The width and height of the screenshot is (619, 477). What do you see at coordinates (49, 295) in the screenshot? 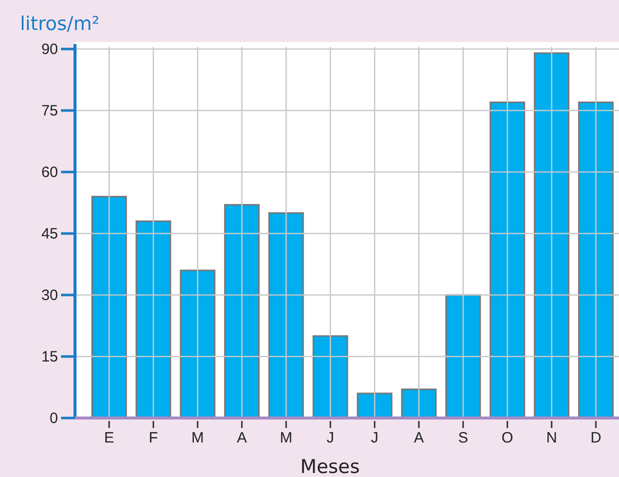
I see `y-tick-label: 30` at bounding box center [49, 295].